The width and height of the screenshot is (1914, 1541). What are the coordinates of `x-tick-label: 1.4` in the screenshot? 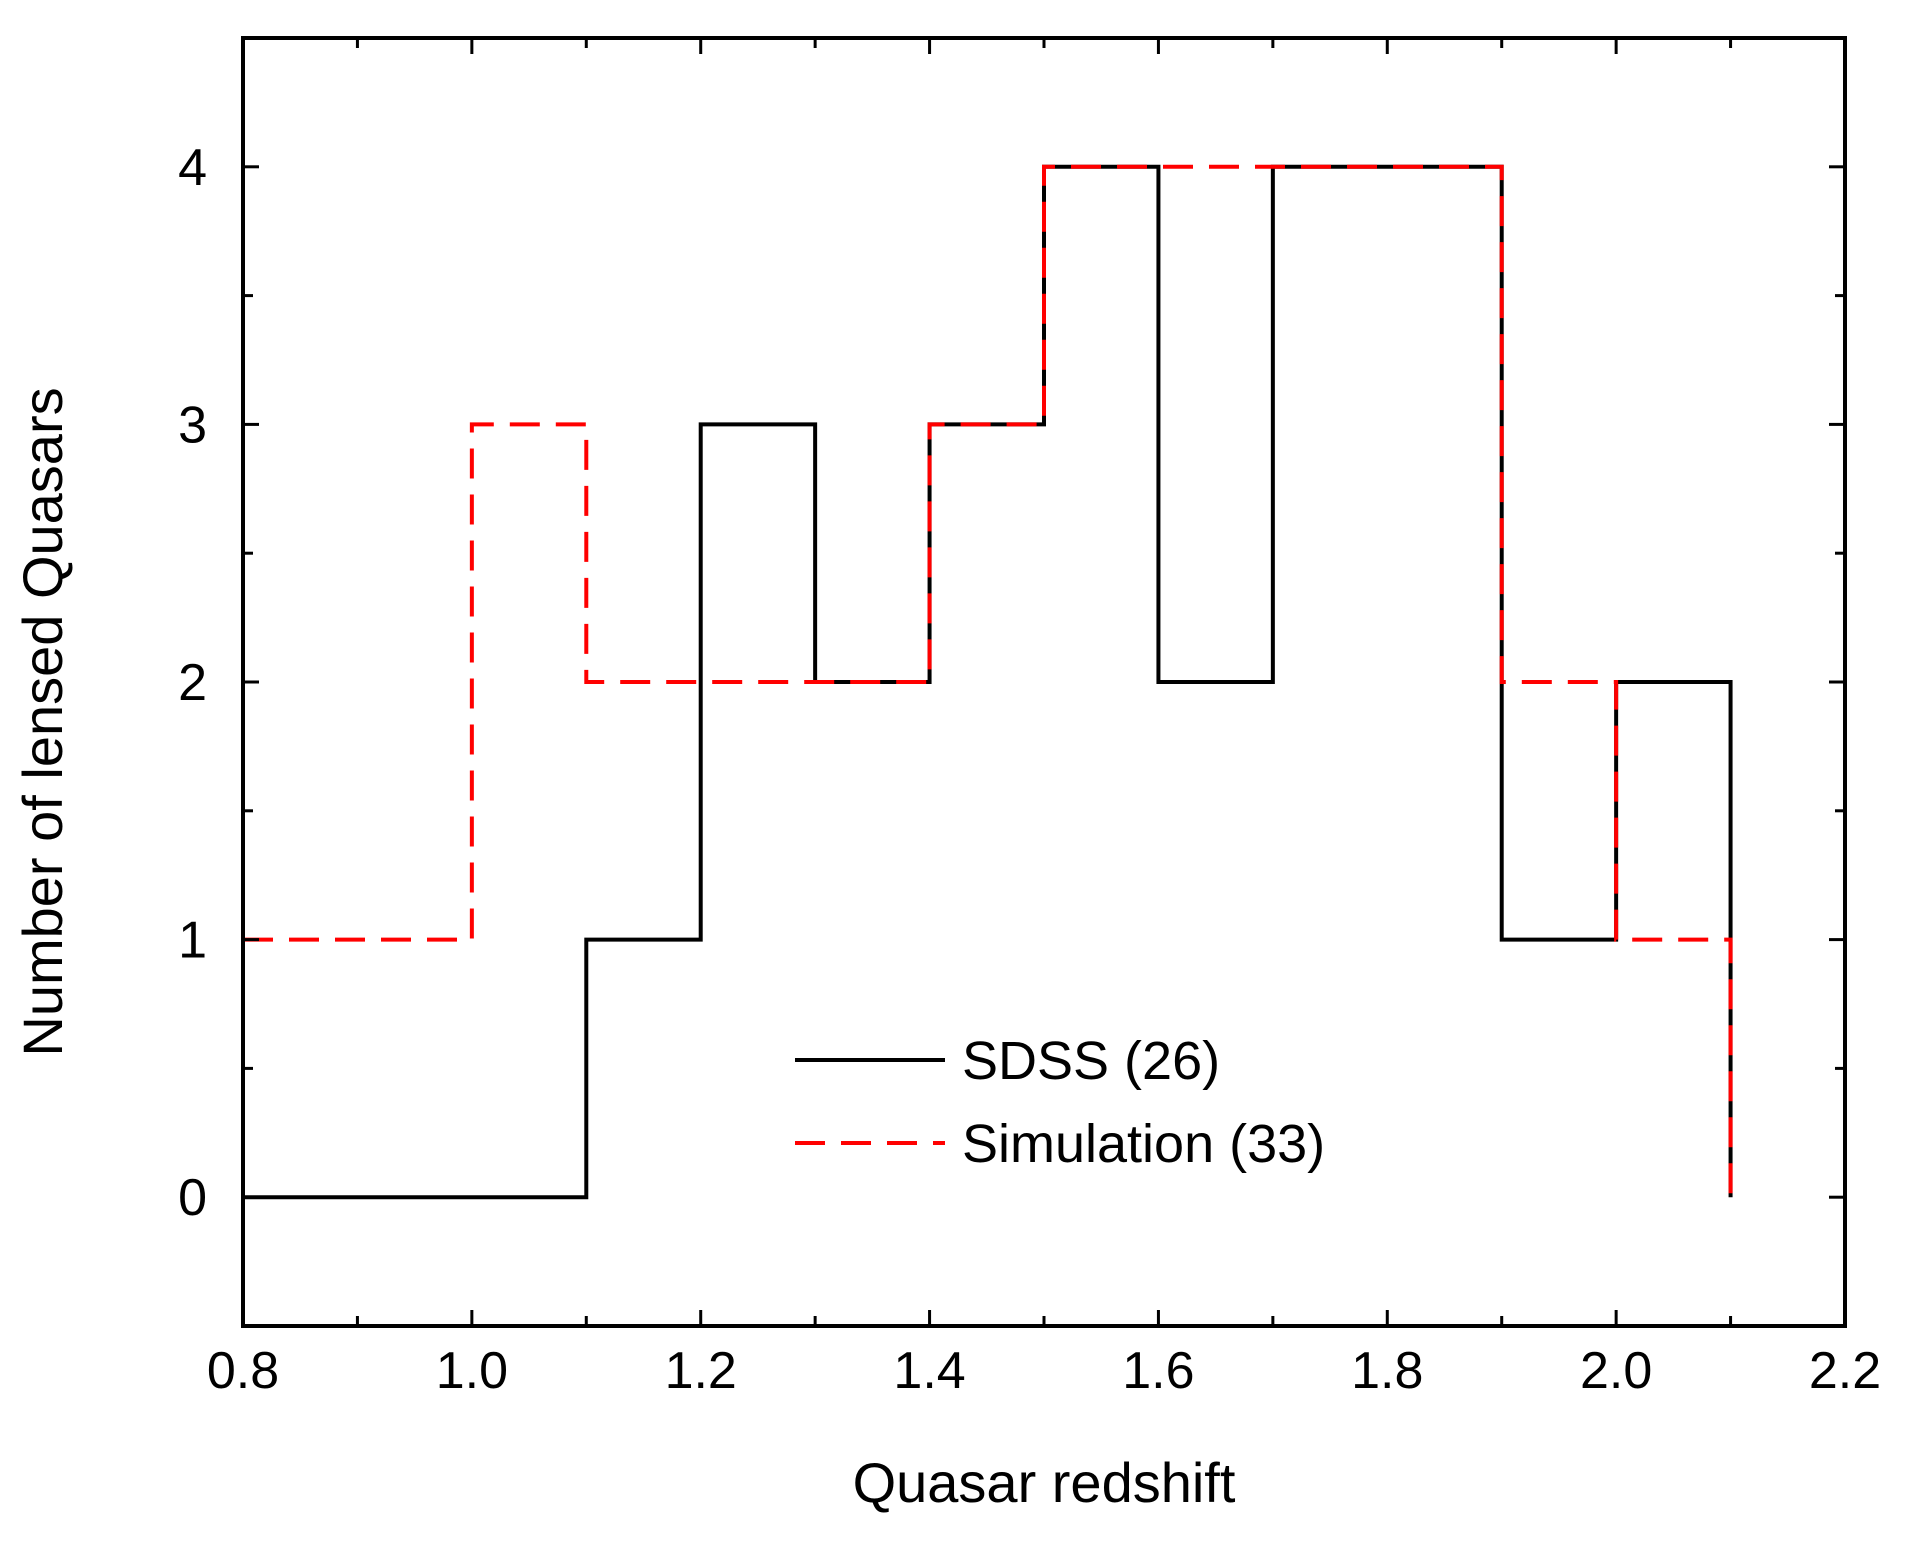 It's located at (929, 1371).